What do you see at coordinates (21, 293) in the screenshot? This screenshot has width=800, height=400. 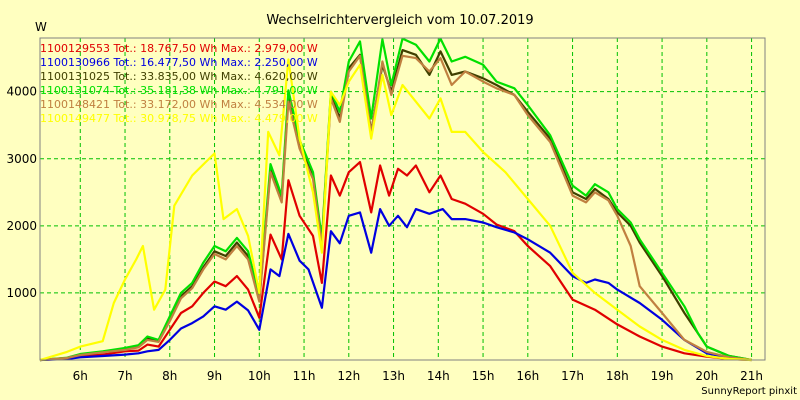 I see `y-tick-label: 1000` at bounding box center [21, 293].